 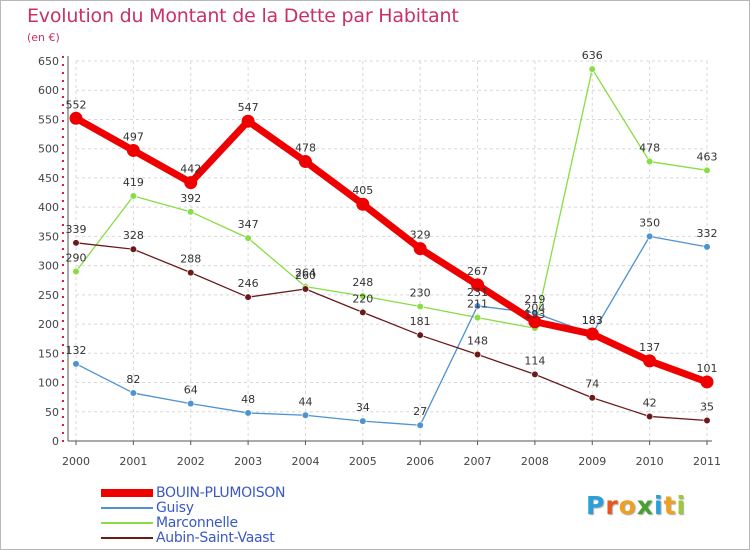 I want to click on data-label: 44, so click(x=305, y=401).